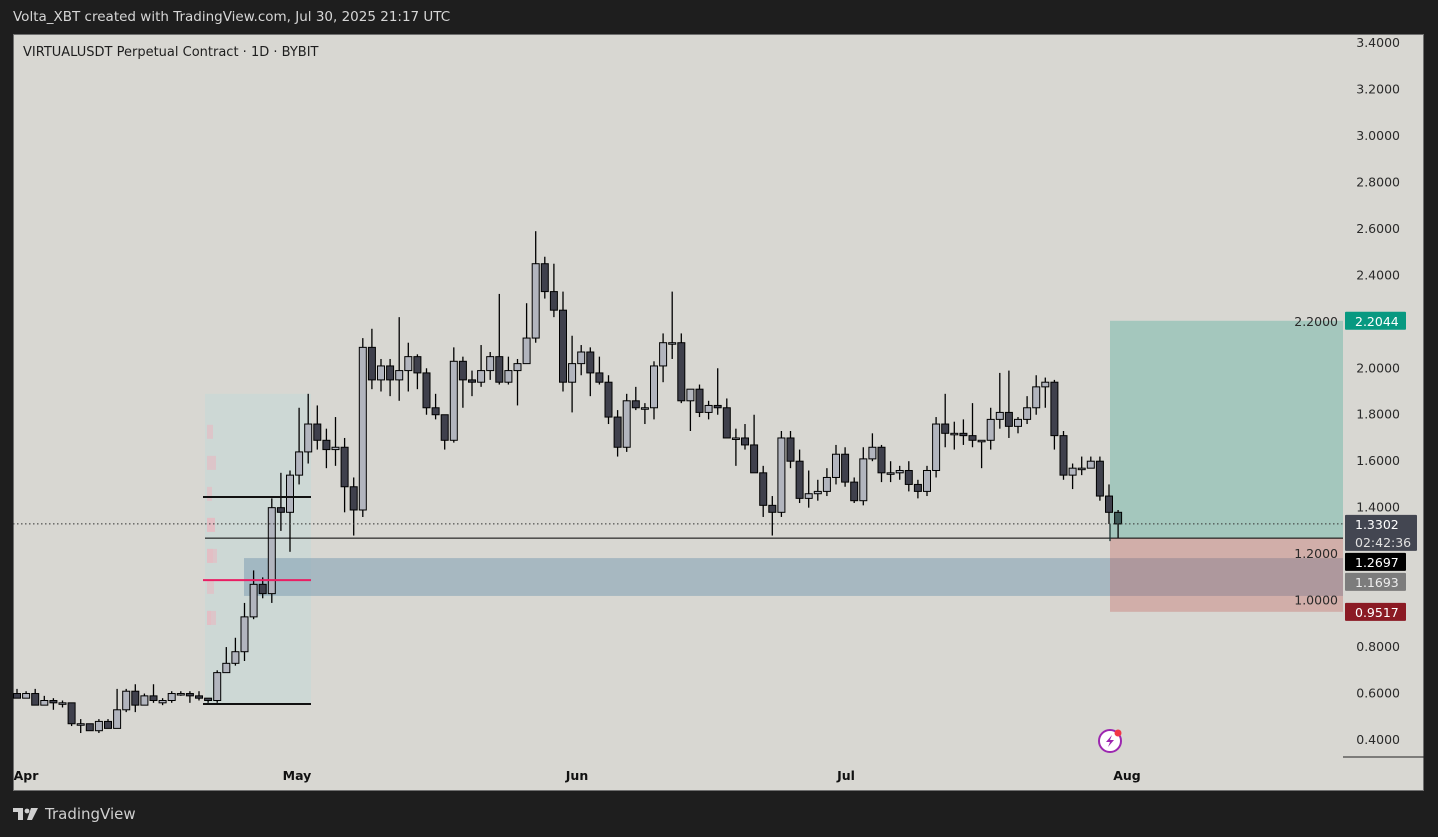  Describe the element at coordinates (1226, 429) in the screenshot. I see `long-position-target-zone` at that location.